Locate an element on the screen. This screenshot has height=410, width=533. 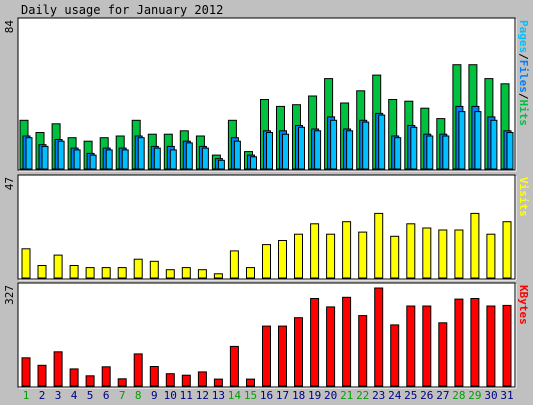
day-label-10: 10 is located at coordinates (170, 395).